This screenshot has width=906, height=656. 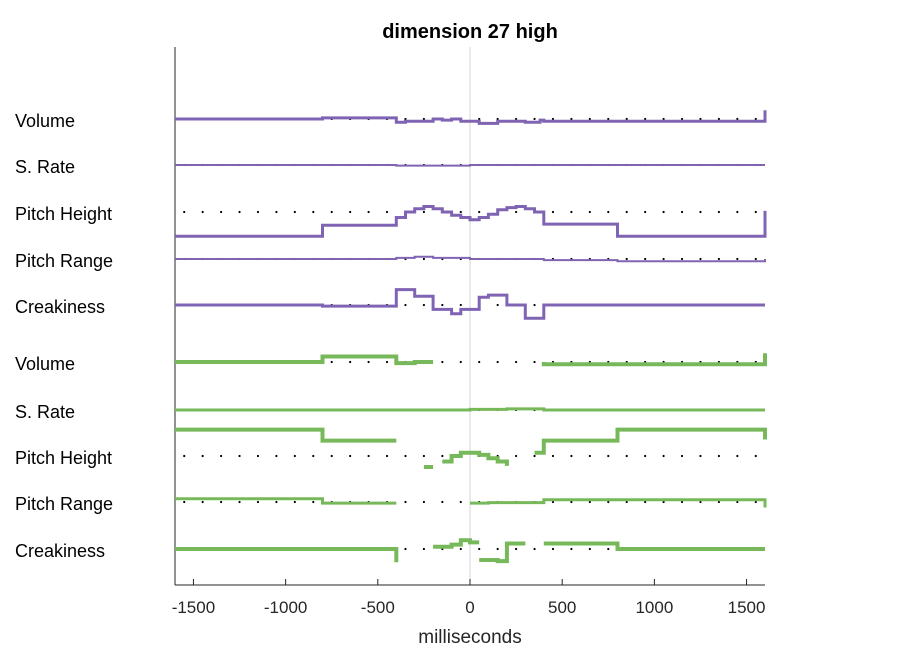 What do you see at coordinates (193, 607) in the screenshot?
I see `x-tick-label: -1500` at bounding box center [193, 607].